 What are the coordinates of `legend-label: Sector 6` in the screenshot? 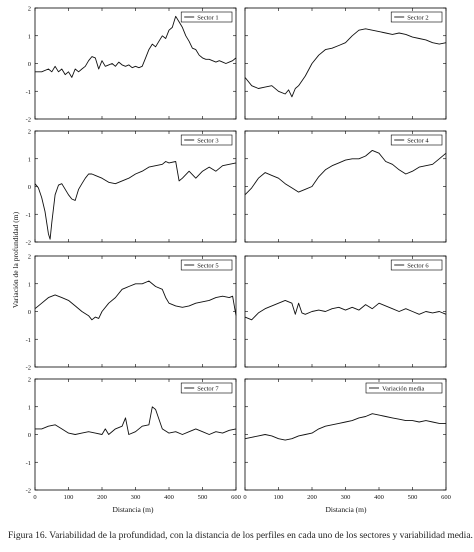 It's located at (418, 266).